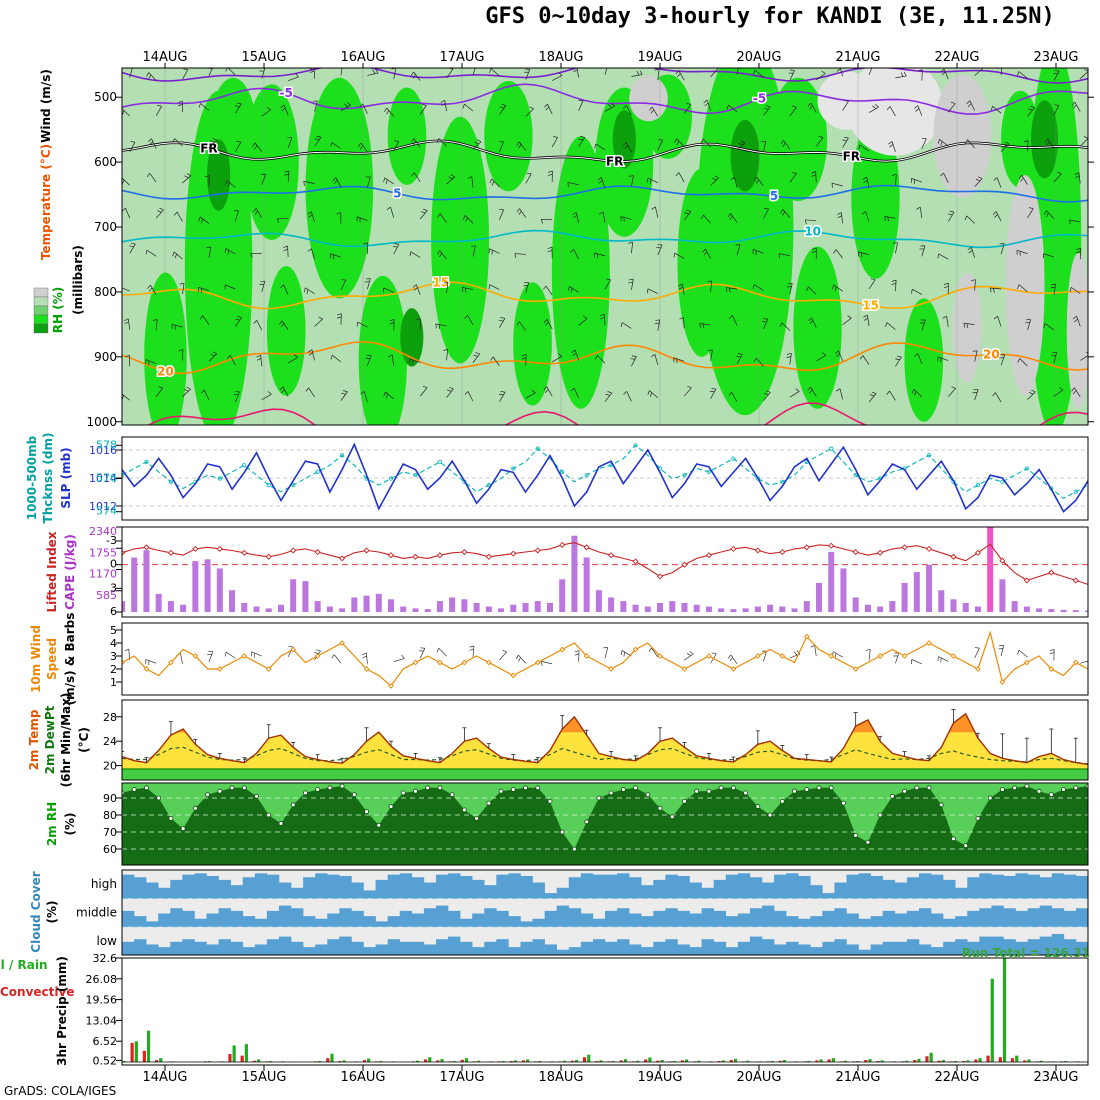 This screenshot has width=1100, height=1100. What do you see at coordinates (105, 958) in the screenshot?
I see `svg-text: 32.6` at bounding box center [105, 958].